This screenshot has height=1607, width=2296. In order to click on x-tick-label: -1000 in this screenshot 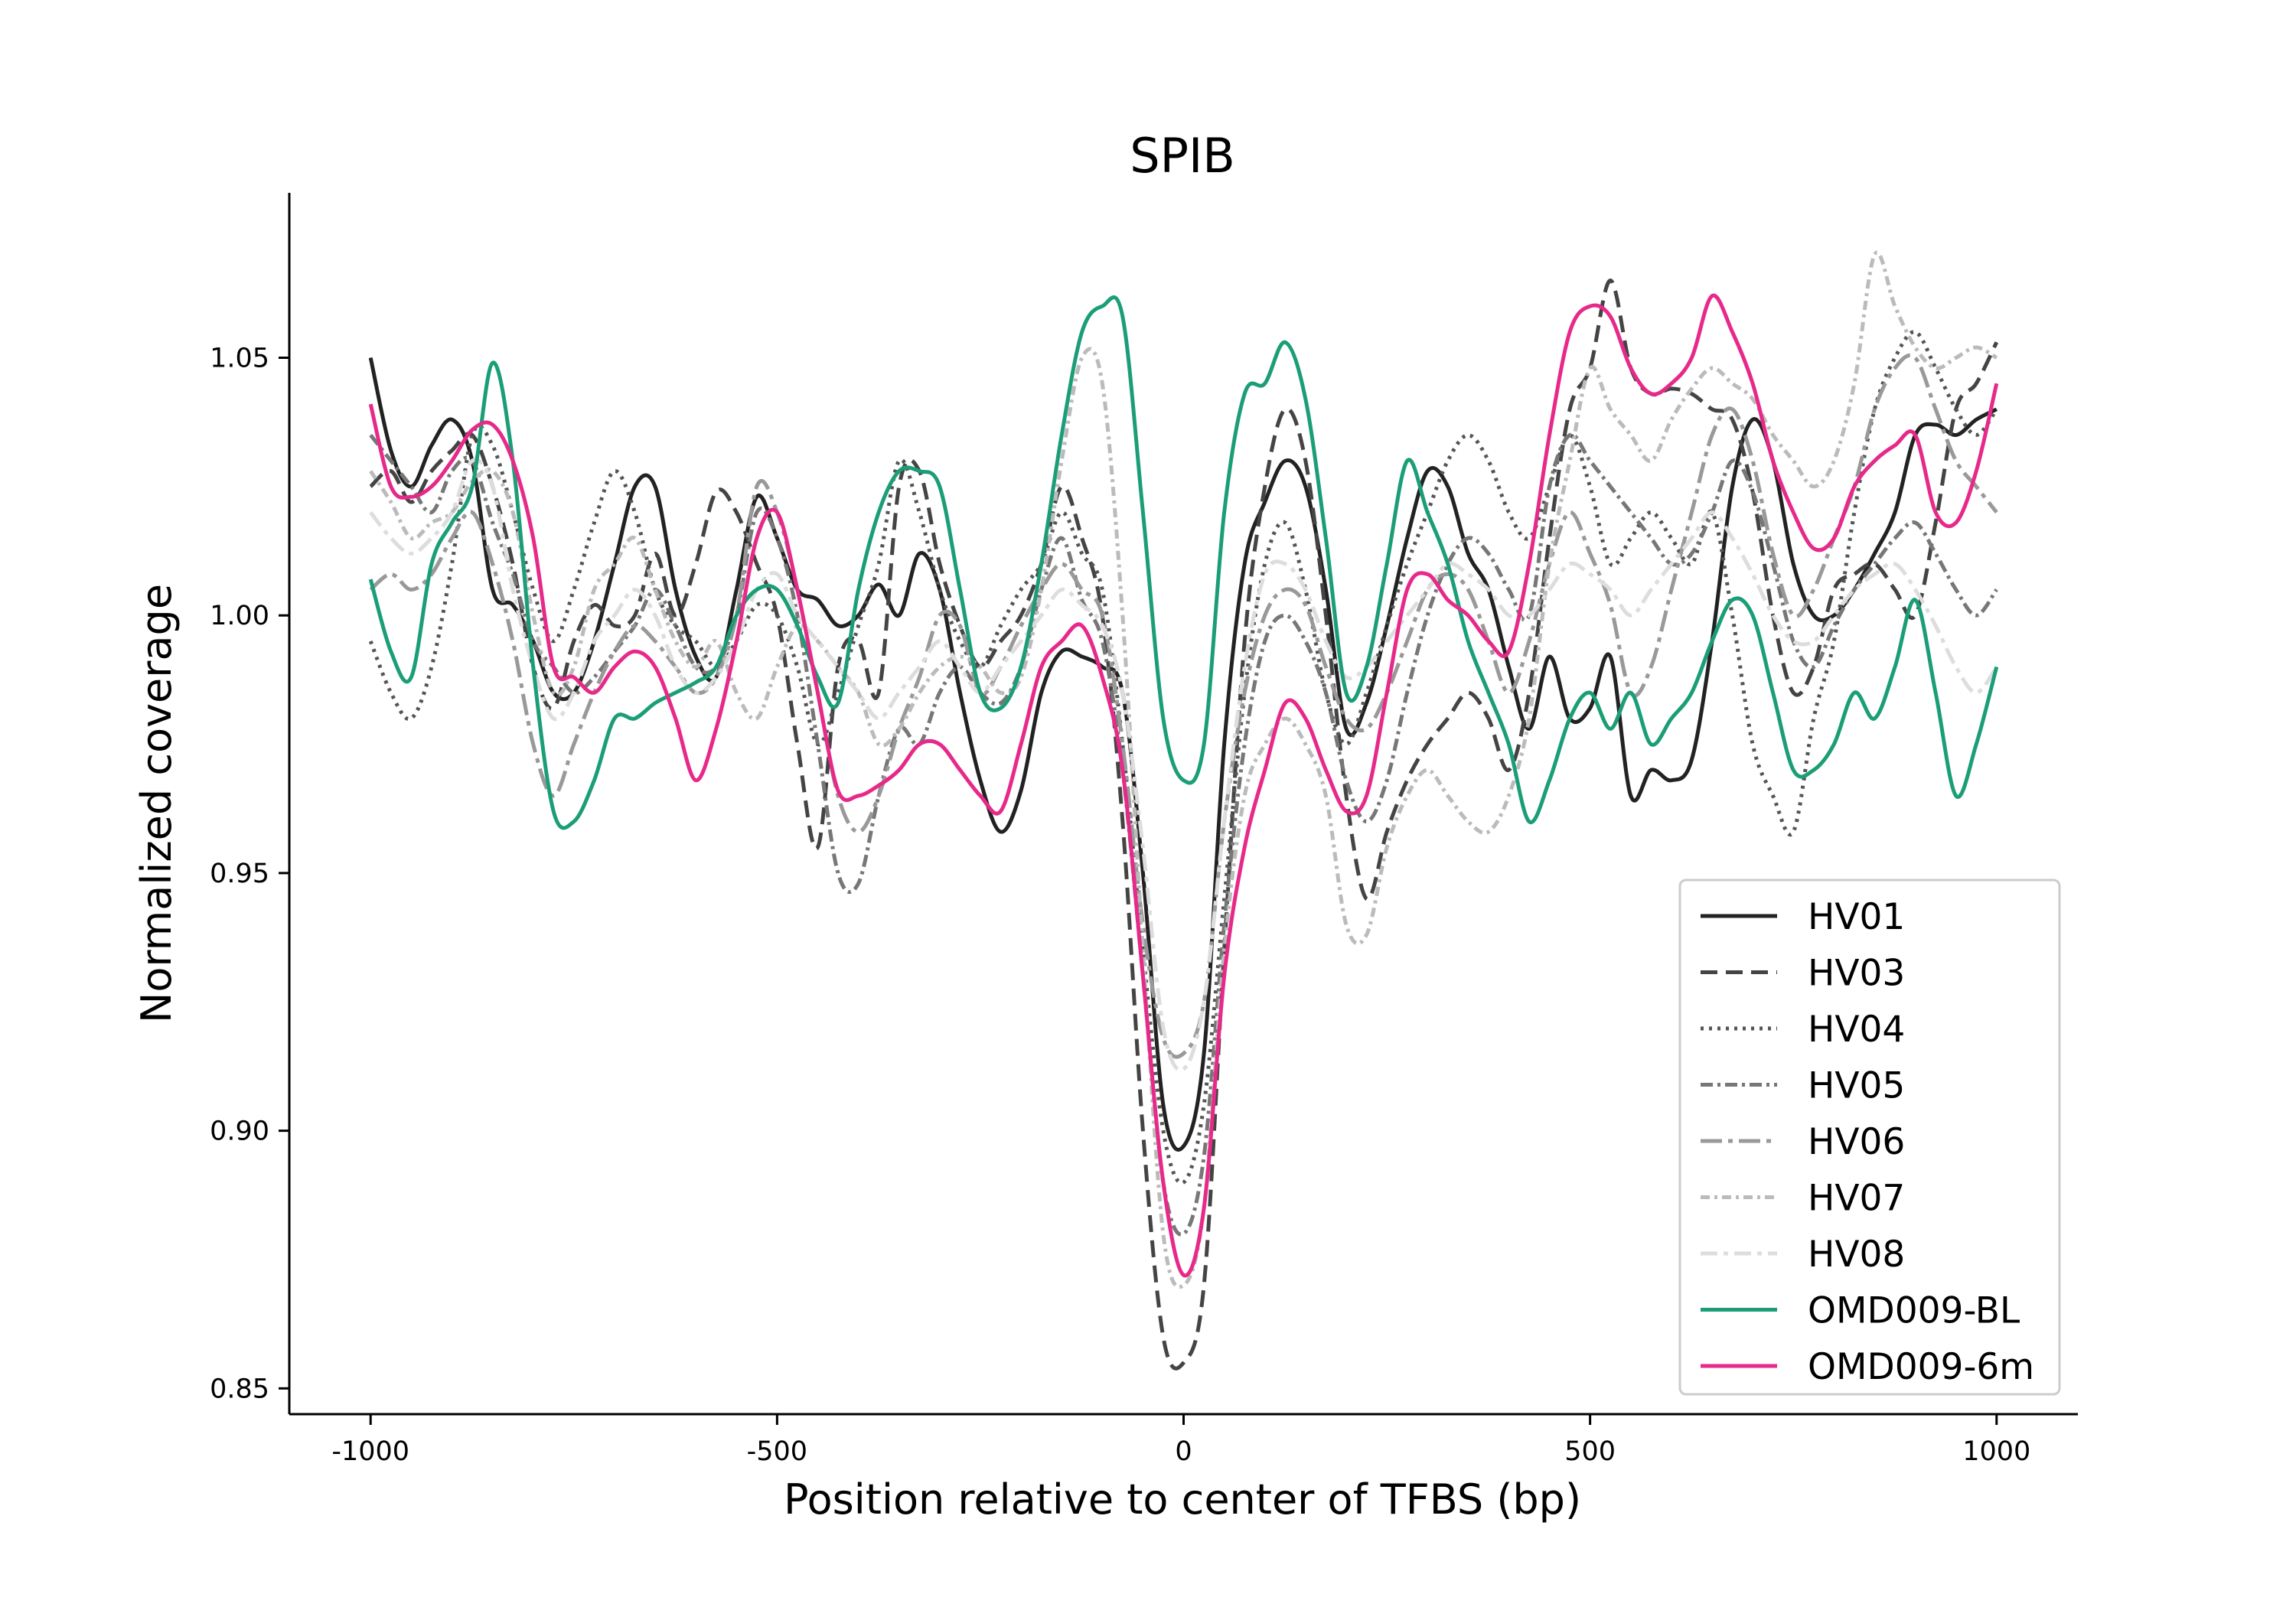, I will do `click(370, 1451)`.